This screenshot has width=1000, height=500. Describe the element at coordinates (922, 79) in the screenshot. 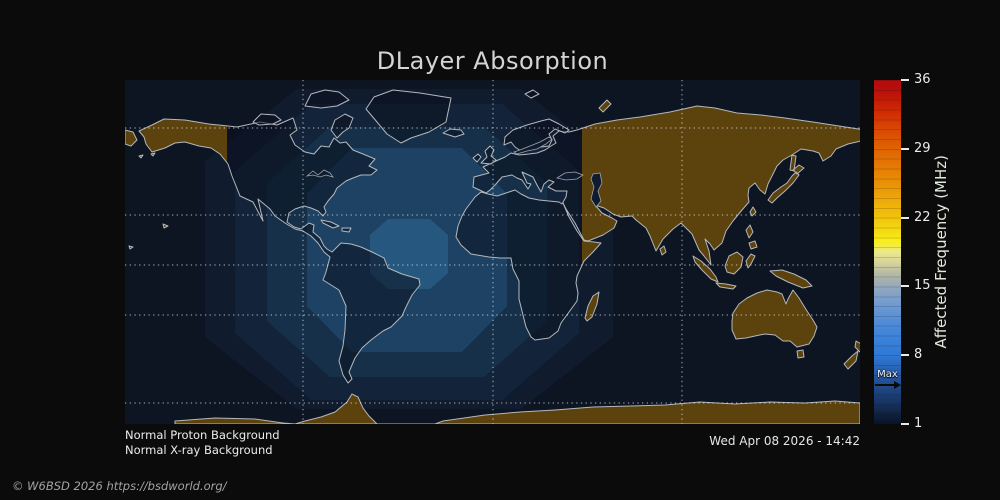

I see `colorbar-tick-label: 36` at that location.